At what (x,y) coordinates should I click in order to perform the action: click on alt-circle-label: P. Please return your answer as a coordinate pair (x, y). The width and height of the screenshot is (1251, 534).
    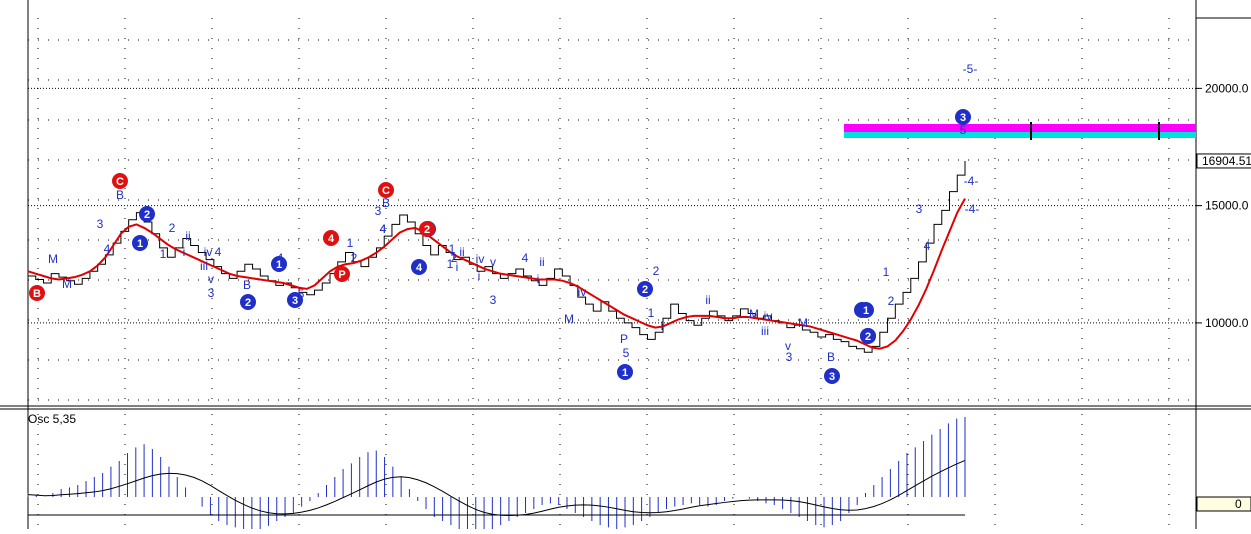
    Looking at the image, I should click on (341, 275).